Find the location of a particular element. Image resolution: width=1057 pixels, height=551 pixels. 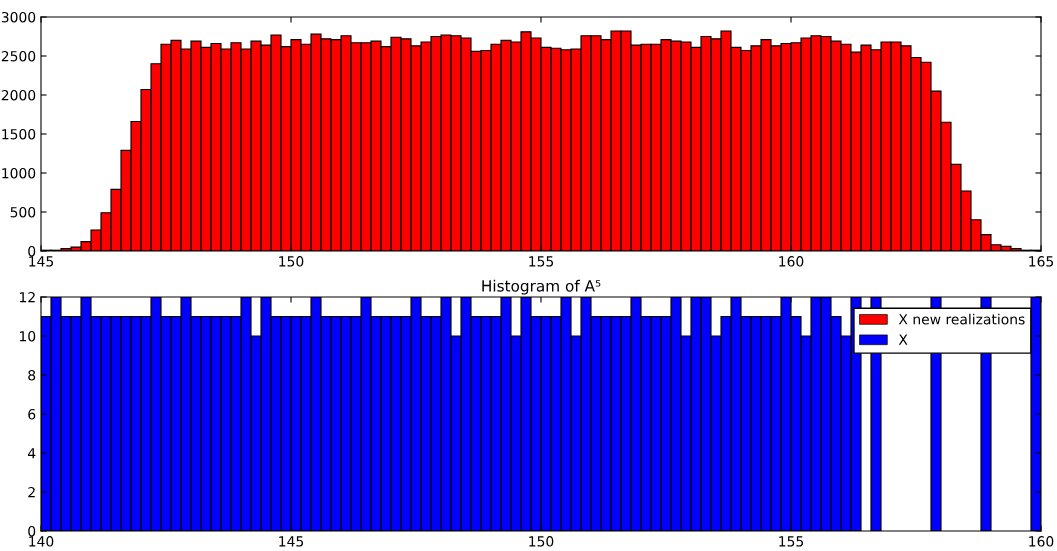

y-tick-label: 2000 is located at coordinates (18, 95).